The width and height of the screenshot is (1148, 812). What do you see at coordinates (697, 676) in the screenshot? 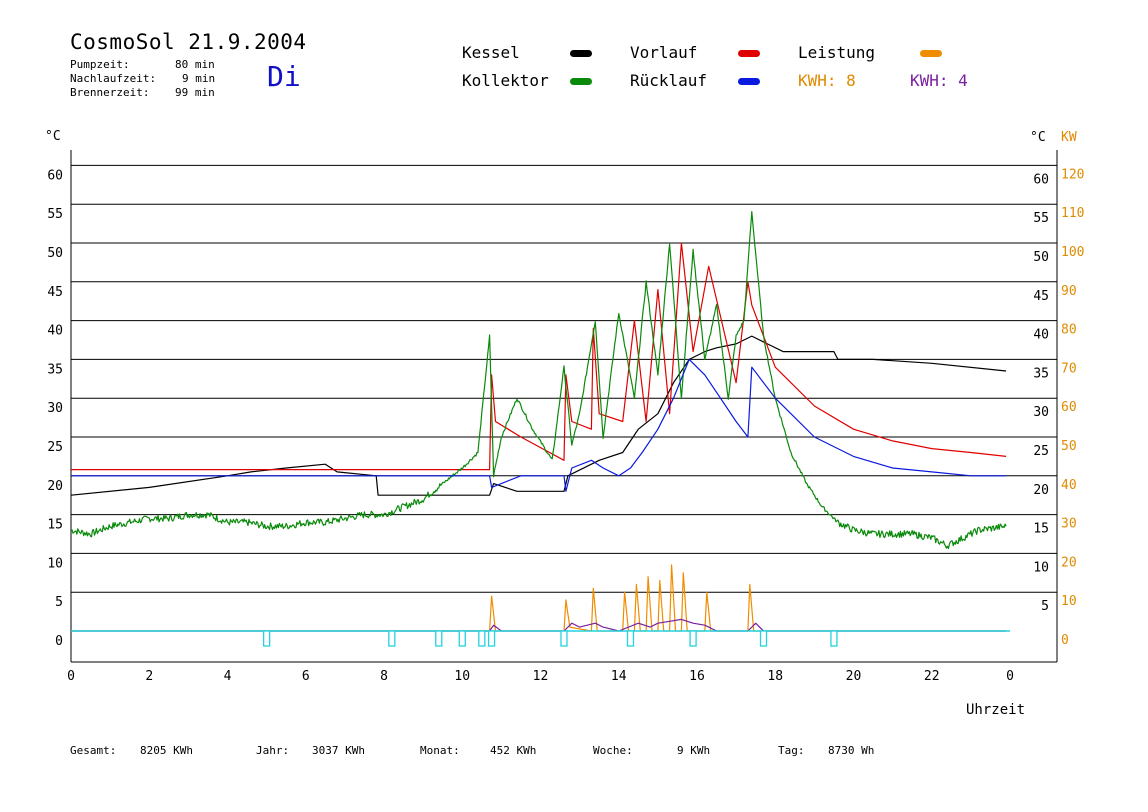
I see `x-tick: 16` at bounding box center [697, 676].